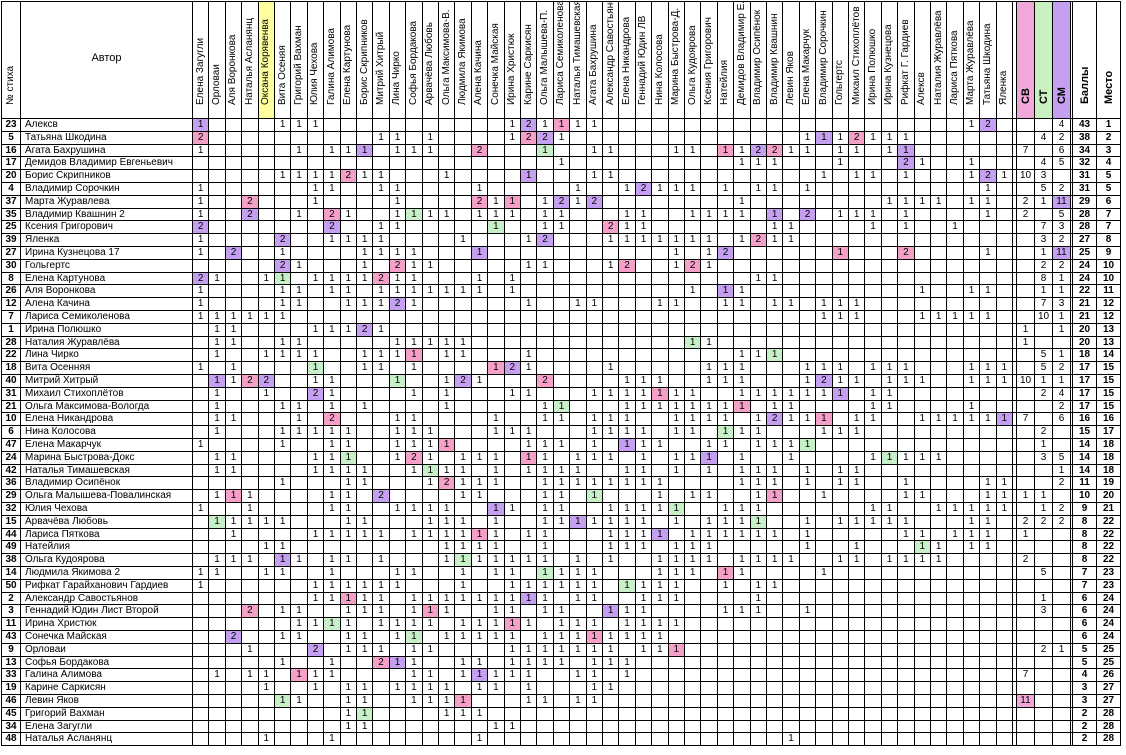  I want to click on row-number: 31, so click(11, 394).